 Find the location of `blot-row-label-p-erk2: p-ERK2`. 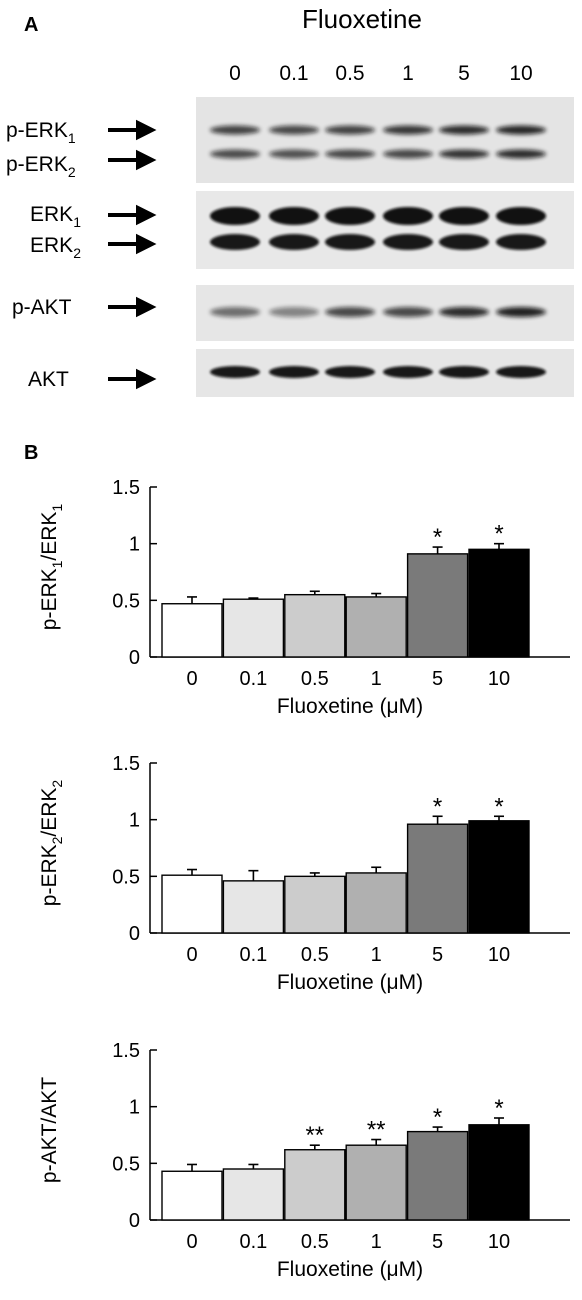

blot-row-label-p-erk2: p-ERK2 is located at coordinates (81, 164).